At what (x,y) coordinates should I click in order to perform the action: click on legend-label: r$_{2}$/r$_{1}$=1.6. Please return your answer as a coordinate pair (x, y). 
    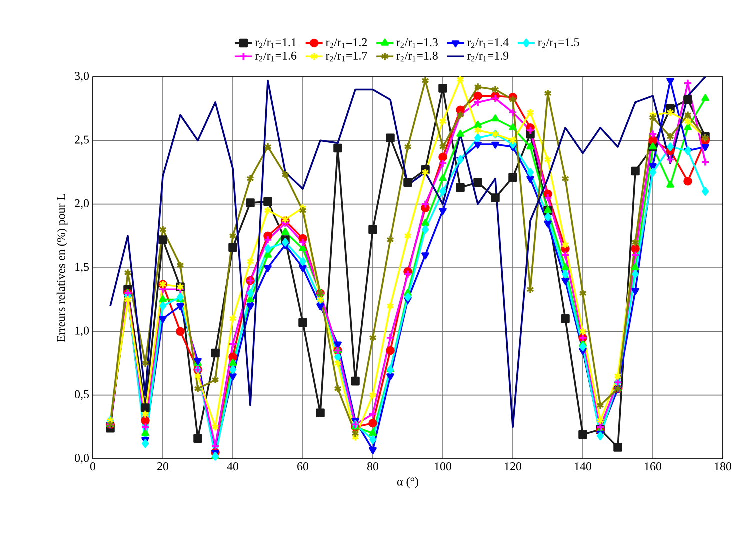
    Looking at the image, I should click on (276, 57).